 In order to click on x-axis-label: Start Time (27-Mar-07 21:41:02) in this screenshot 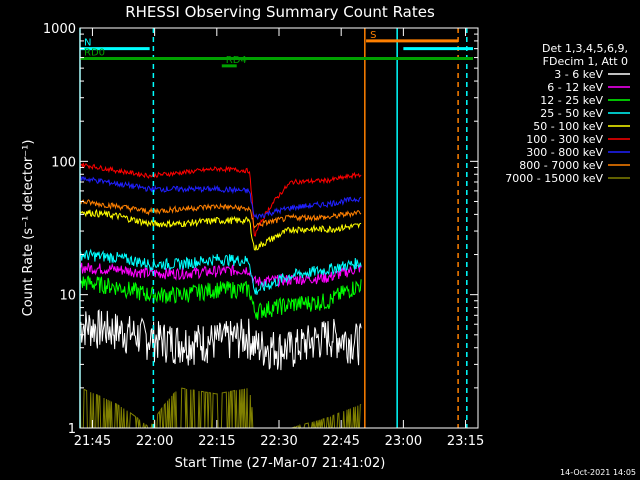, I will do `click(280, 463)`.